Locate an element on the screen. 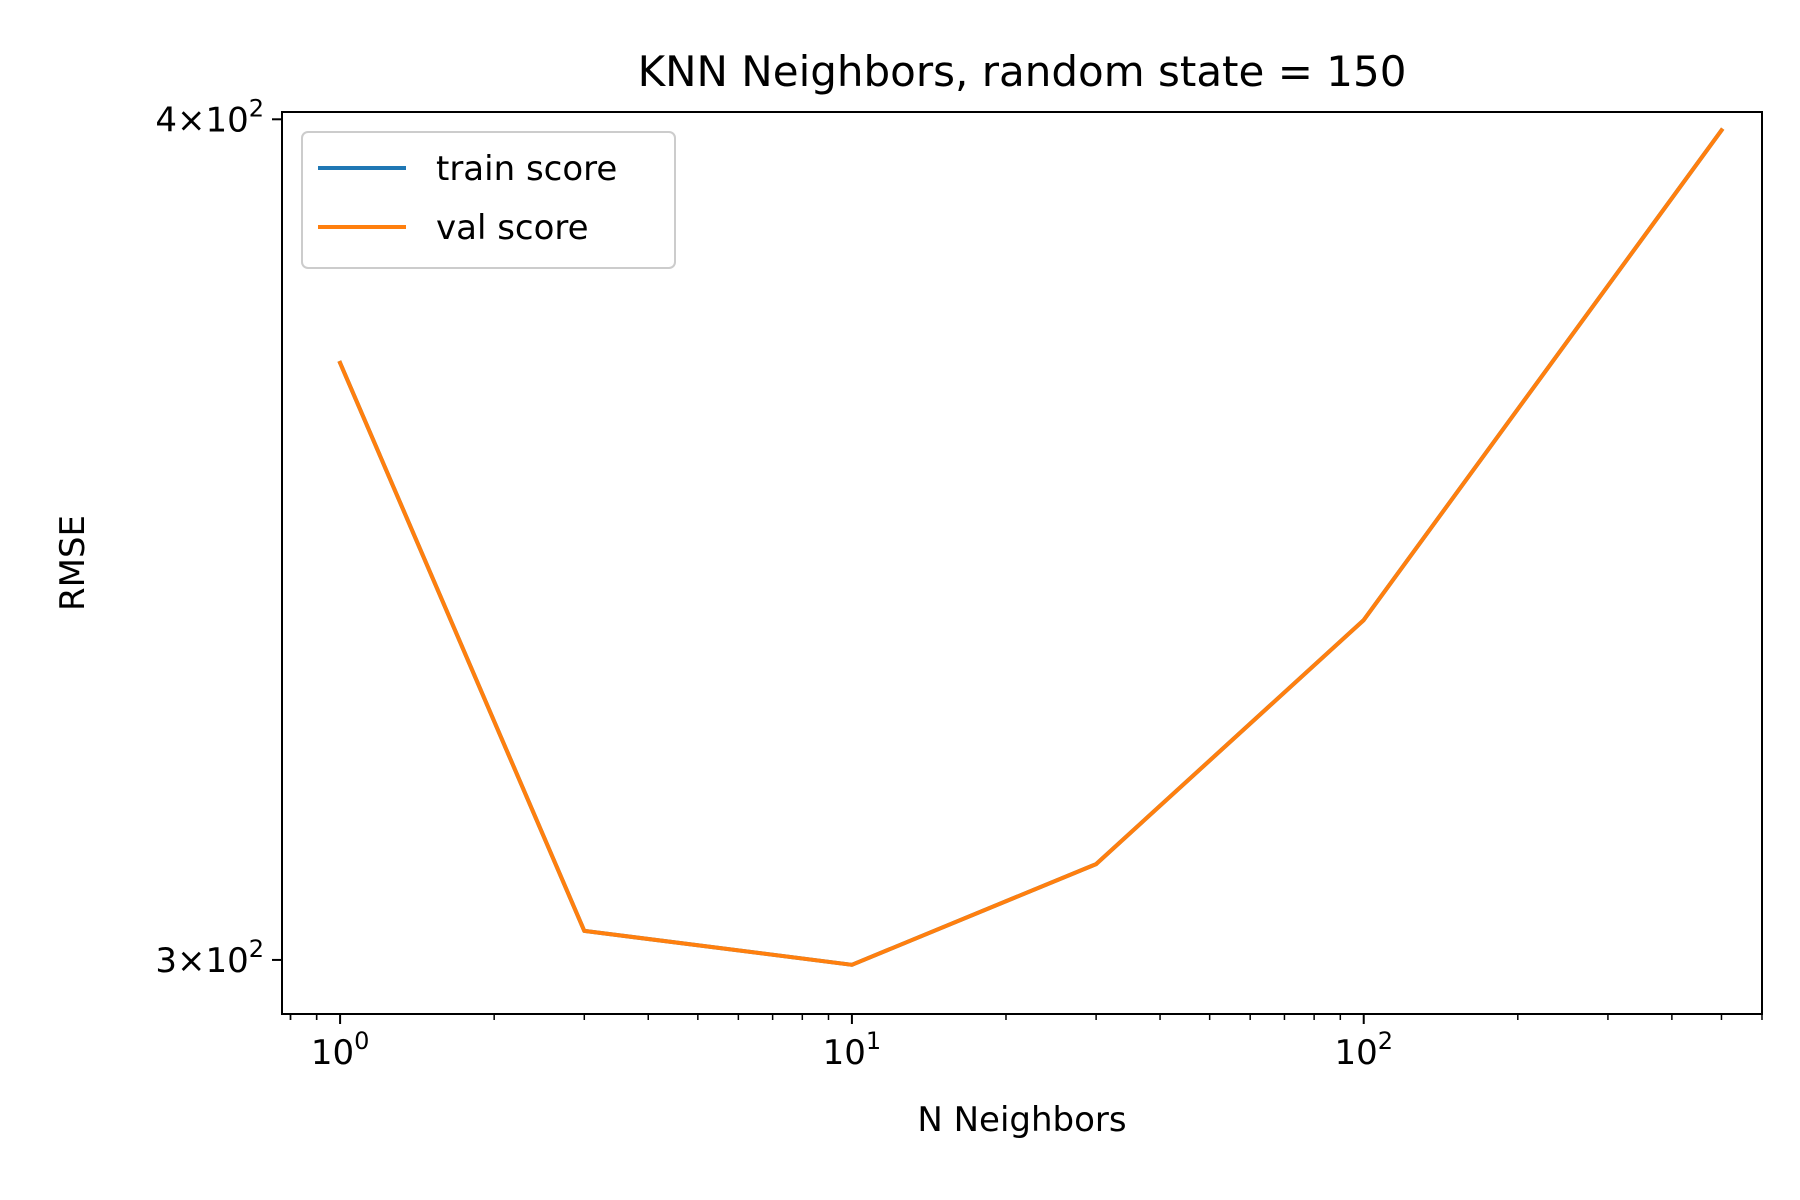 The image size is (1800, 1200). y-tick-label: 4×102 is located at coordinates (209, 117).